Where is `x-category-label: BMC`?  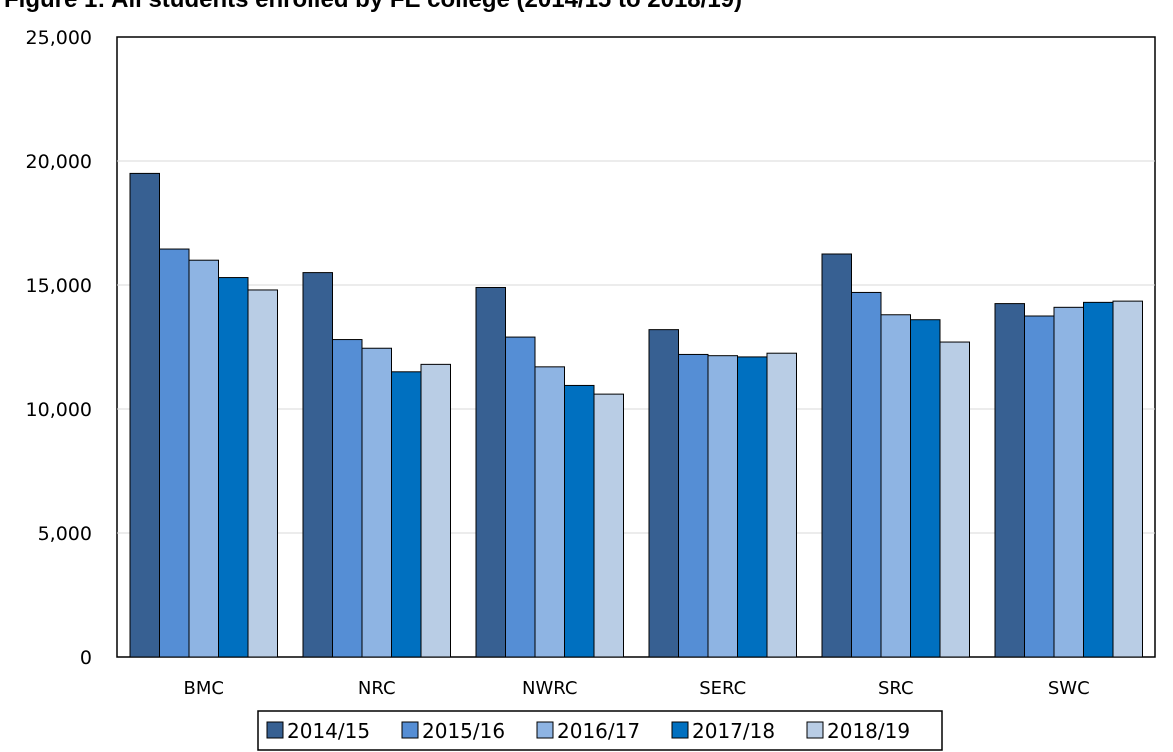
x-category-label: BMC is located at coordinates (204, 688).